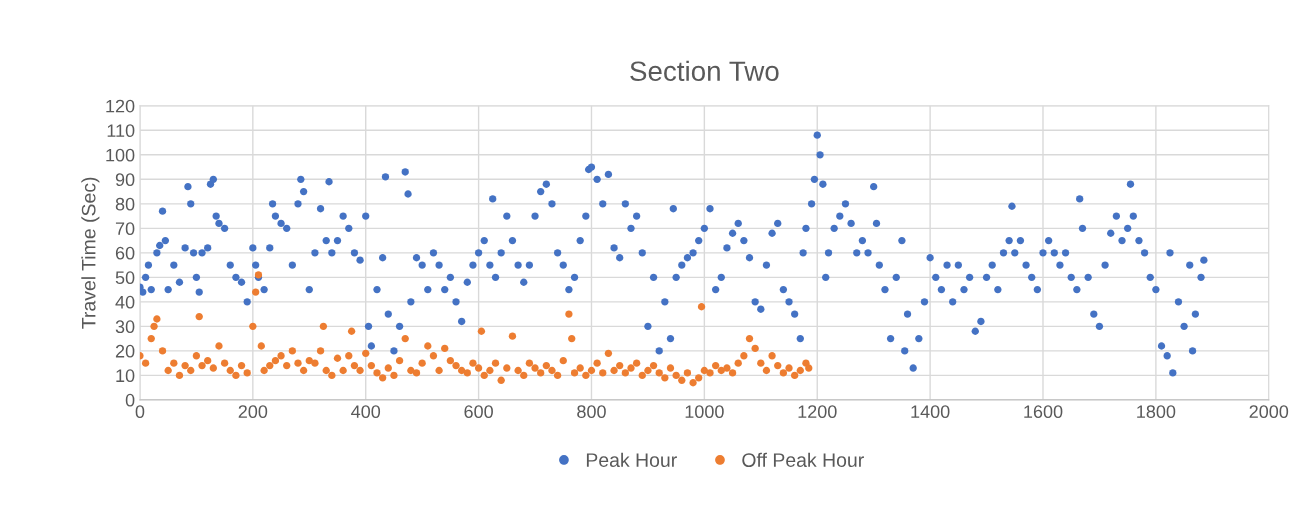  Describe the element at coordinates (478, 412) in the screenshot. I see `x-tick-label: 600` at that location.